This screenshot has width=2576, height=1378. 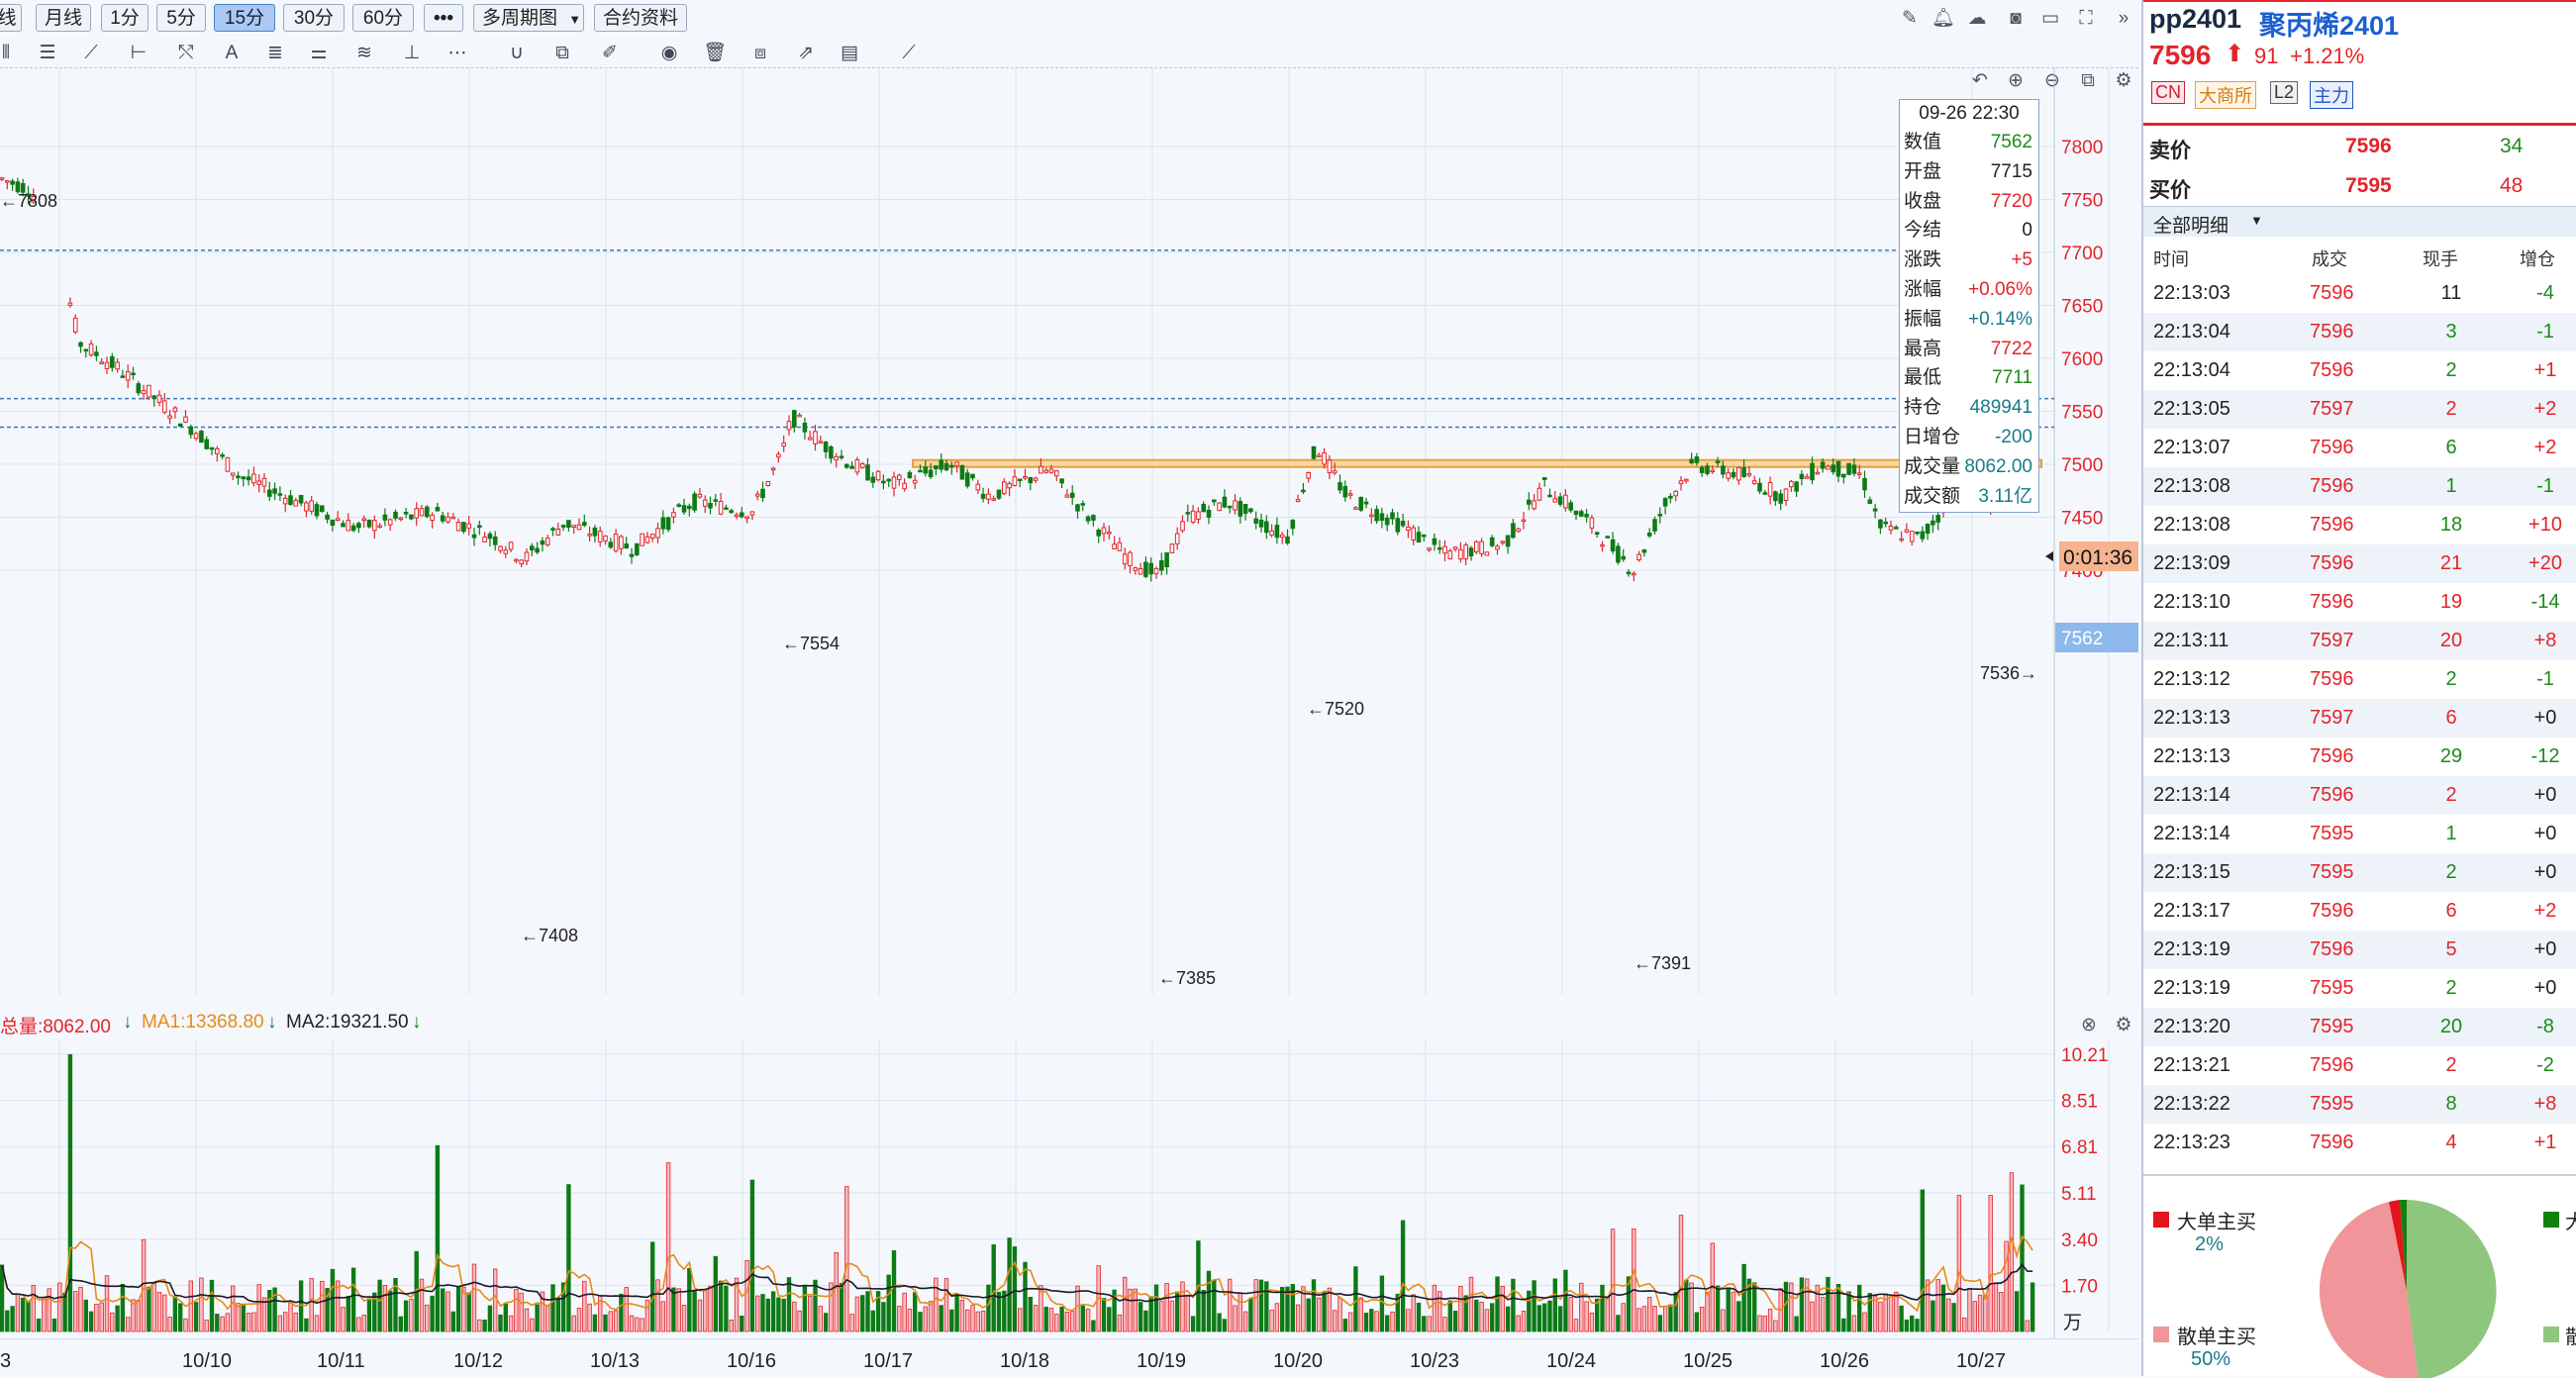 I want to click on trade-row: 22:13:05 7597 2 +2, so click(x=2360, y=409).